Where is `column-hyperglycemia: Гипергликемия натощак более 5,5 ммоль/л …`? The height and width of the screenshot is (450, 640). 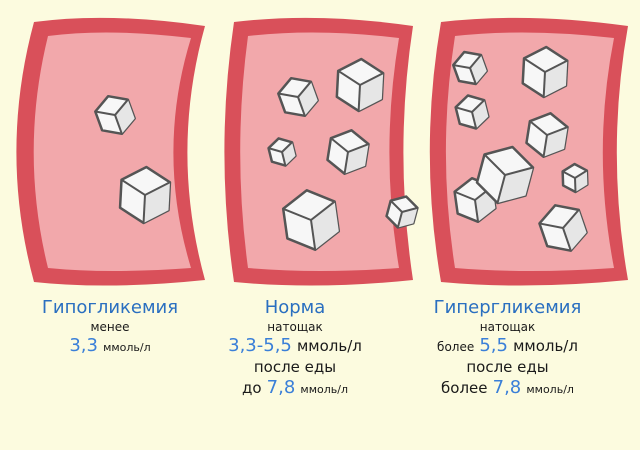
column-hyperglycemia: Гипергликемия натощак более 5,5 ммоль/л … is located at coordinates (507, 348).